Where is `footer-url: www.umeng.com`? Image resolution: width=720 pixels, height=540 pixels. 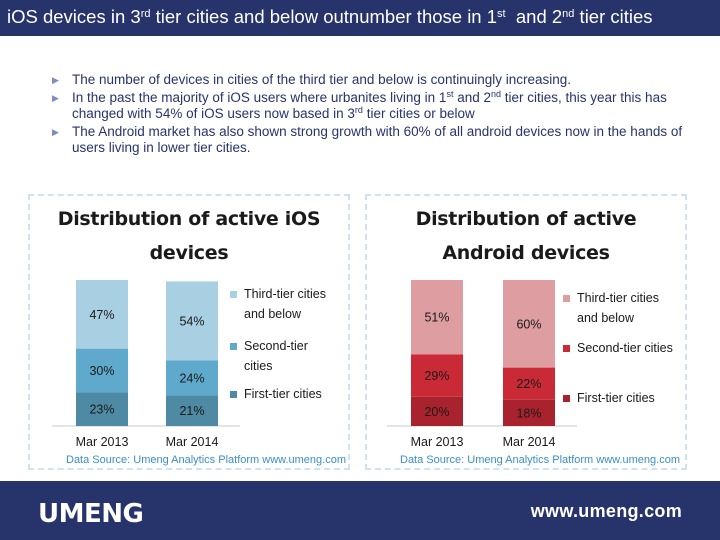 footer-url: www.umeng.com is located at coordinates (606, 511).